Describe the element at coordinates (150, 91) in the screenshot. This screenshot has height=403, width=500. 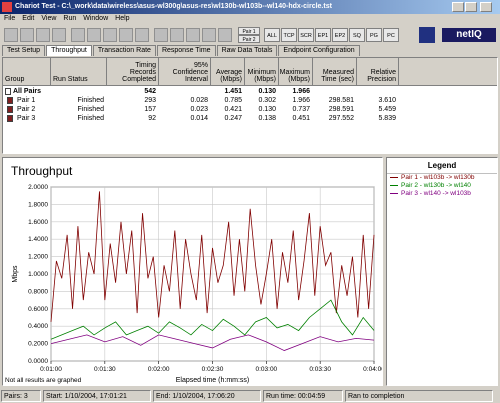
I see `table-cell: 542` at that location.